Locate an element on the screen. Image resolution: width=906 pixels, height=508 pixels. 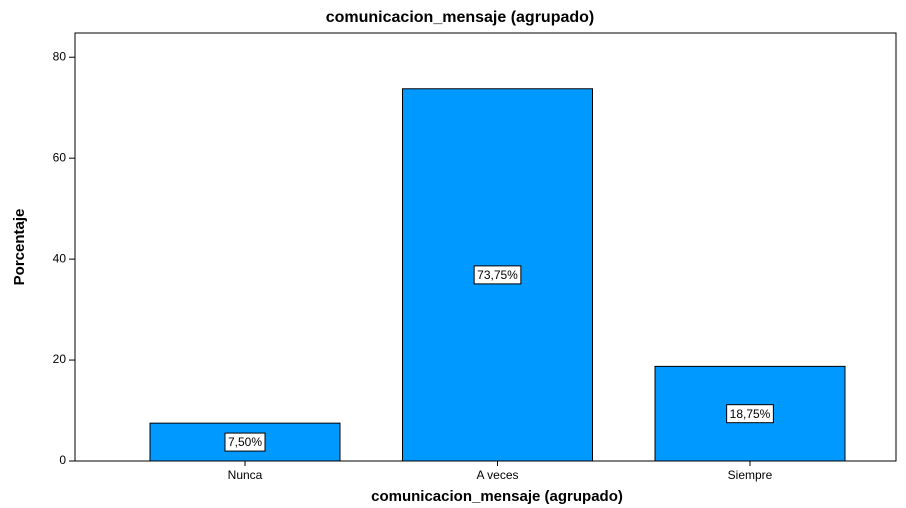
y-tick-label: 0 is located at coordinates (62, 460).